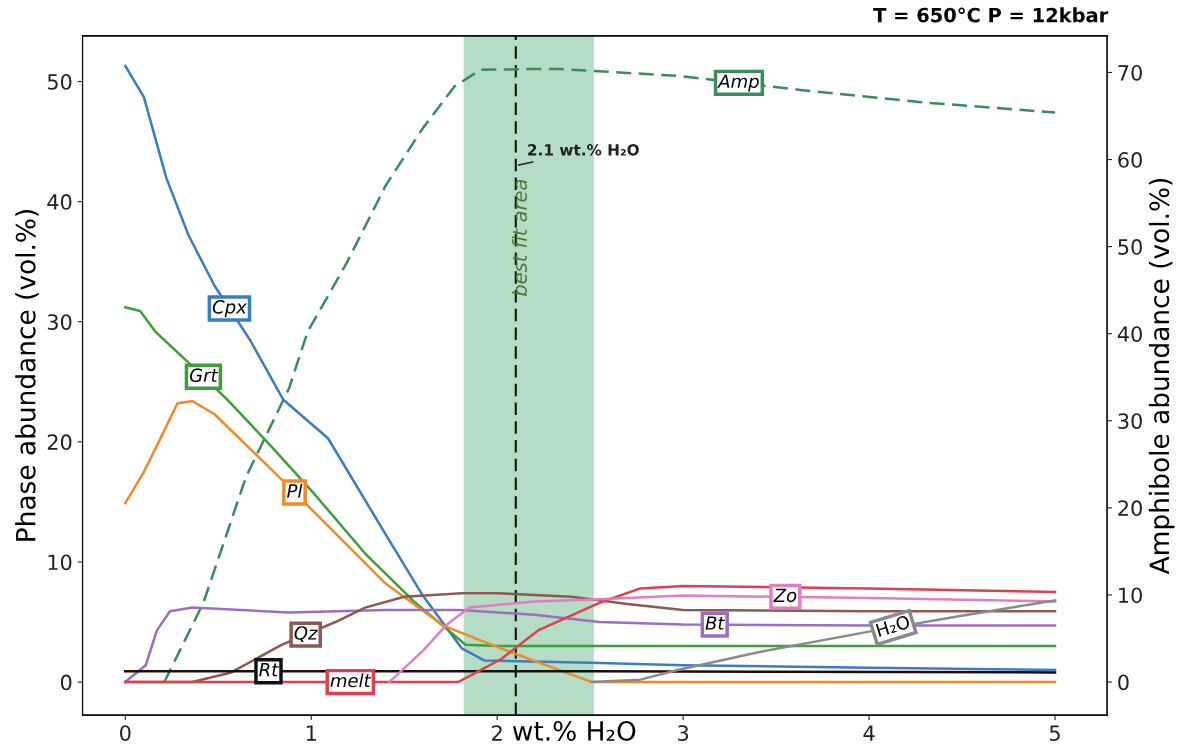 This screenshot has width=1179, height=748. I want to click on series-label: melt, so click(351, 680).